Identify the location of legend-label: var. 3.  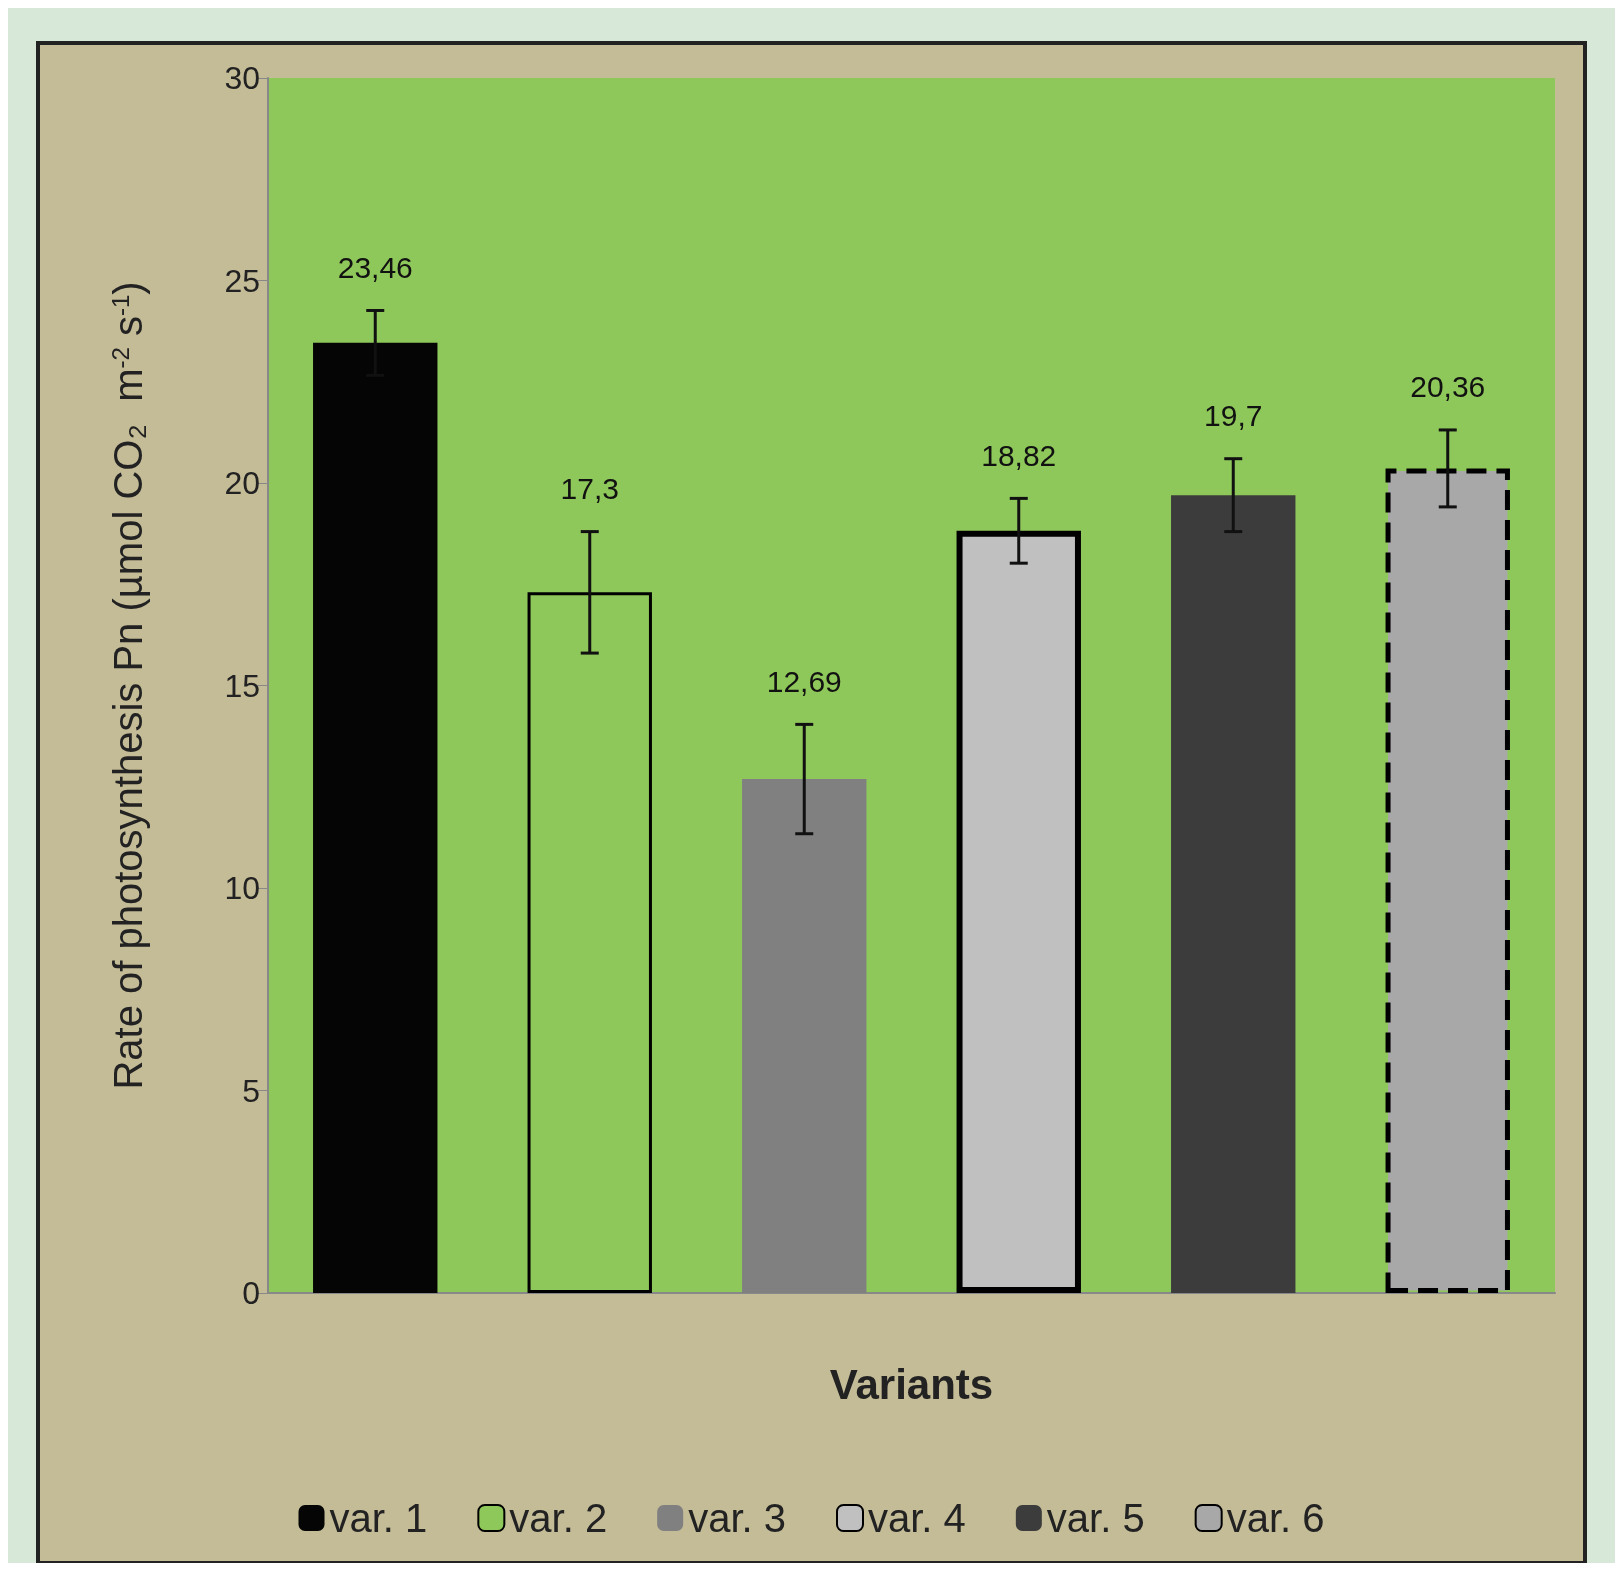
(737, 1518).